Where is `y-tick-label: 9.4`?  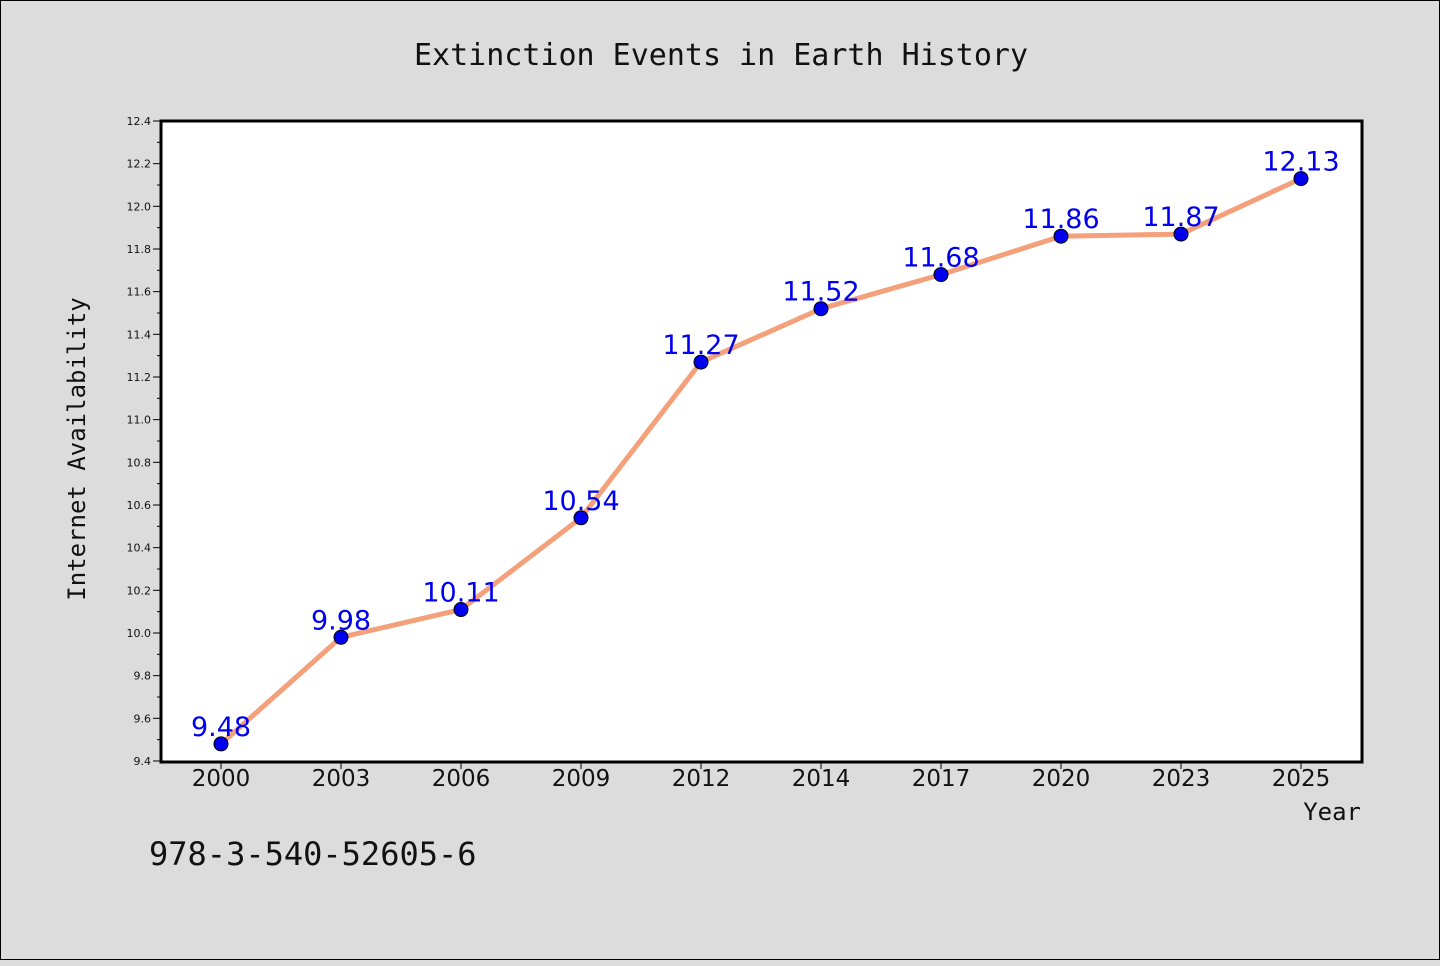
y-tick-label: 9.4 is located at coordinates (143, 761).